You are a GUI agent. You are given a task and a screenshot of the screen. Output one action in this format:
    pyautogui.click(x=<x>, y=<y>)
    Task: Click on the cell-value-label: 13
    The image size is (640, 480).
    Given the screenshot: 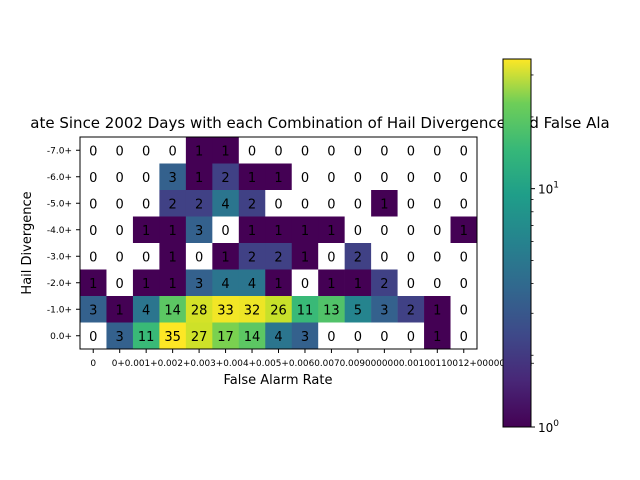 What is the action you would take?
    pyautogui.click(x=331, y=310)
    